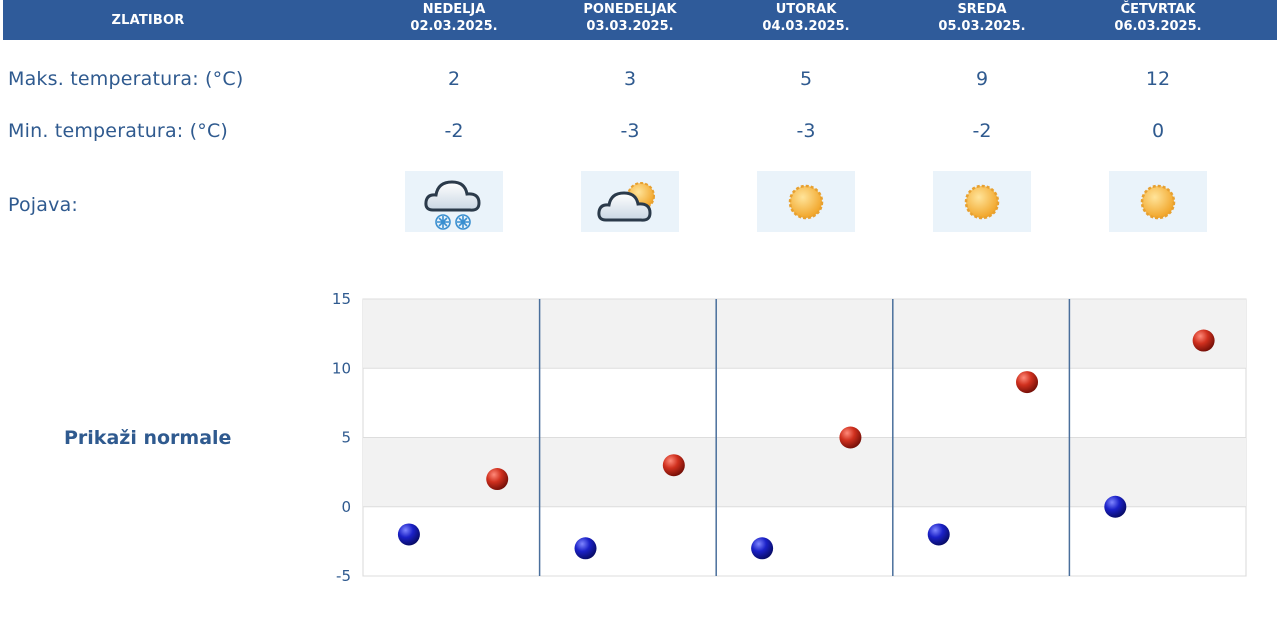 The height and width of the screenshot is (621, 1279). Describe the element at coordinates (43, 205) in the screenshot. I see `phenomenon-label: Pojava:` at that location.